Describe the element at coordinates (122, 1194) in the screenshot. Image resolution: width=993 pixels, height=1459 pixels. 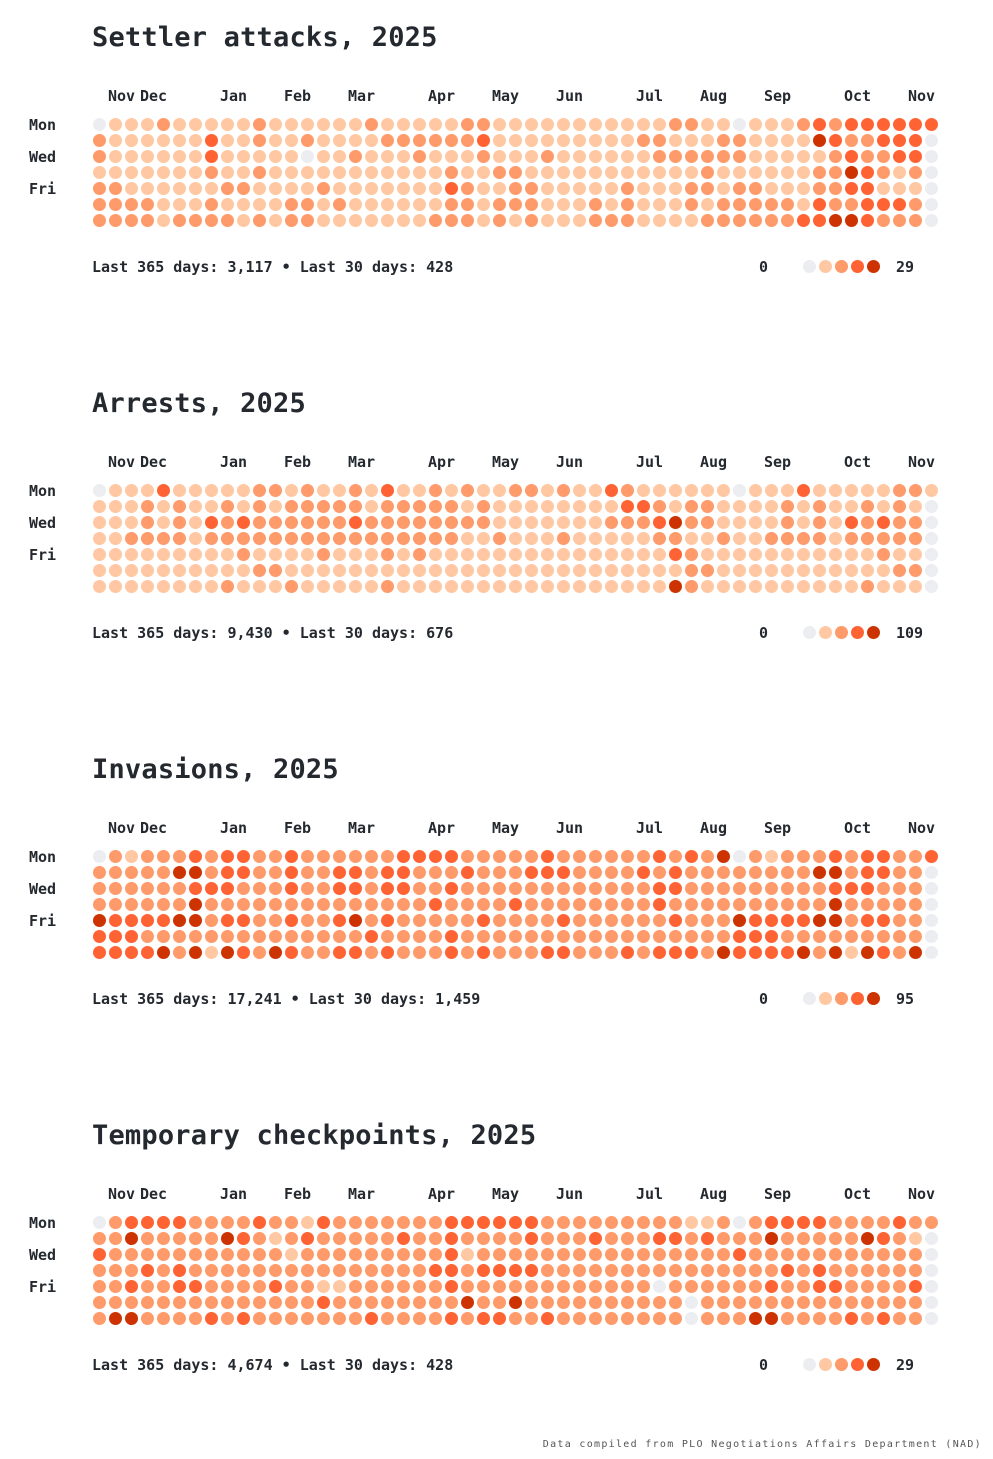
I see `month-label: Nov` at that location.